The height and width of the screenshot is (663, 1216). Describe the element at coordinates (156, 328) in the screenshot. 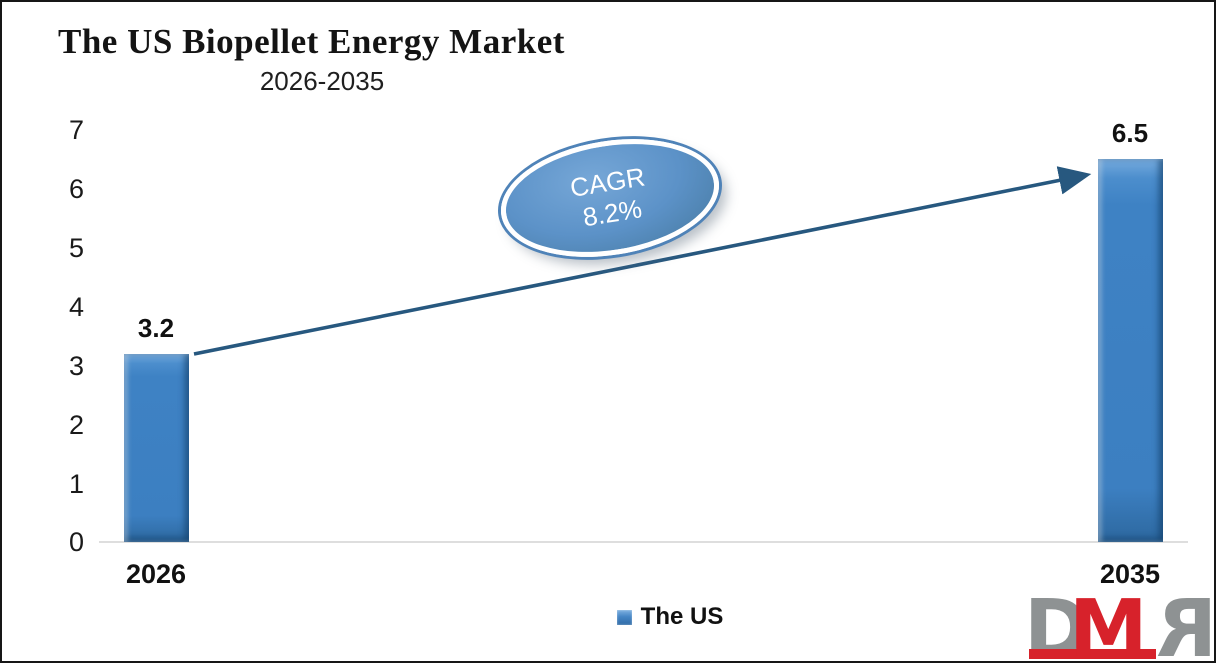

I see `data-label-2026: 3.2` at that location.